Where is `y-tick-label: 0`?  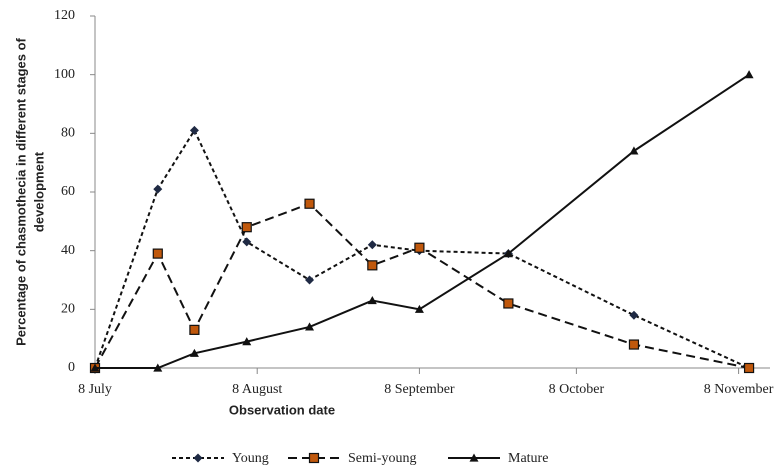
y-tick-label: 0 is located at coordinates (71, 367).